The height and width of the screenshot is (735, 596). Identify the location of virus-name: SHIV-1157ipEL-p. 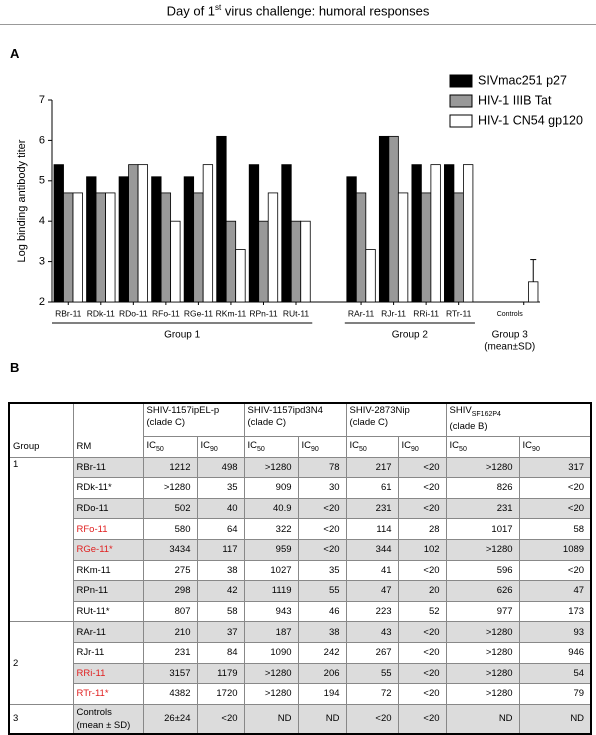
(183, 410).